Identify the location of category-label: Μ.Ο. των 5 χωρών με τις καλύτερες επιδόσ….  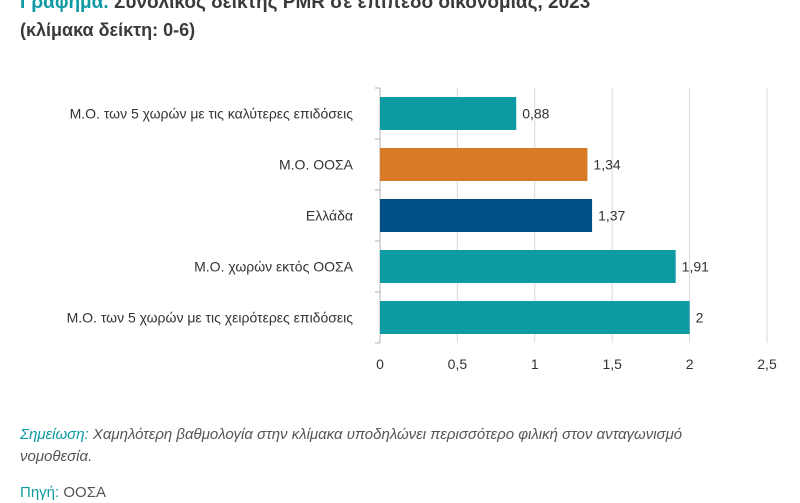
(212, 114).